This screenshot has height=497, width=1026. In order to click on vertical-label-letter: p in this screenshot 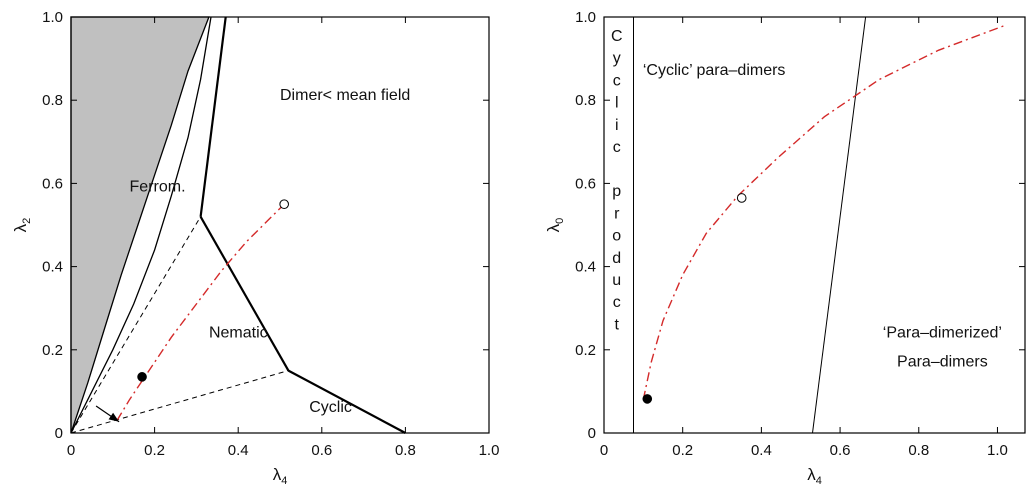, I will do `click(616, 191)`.